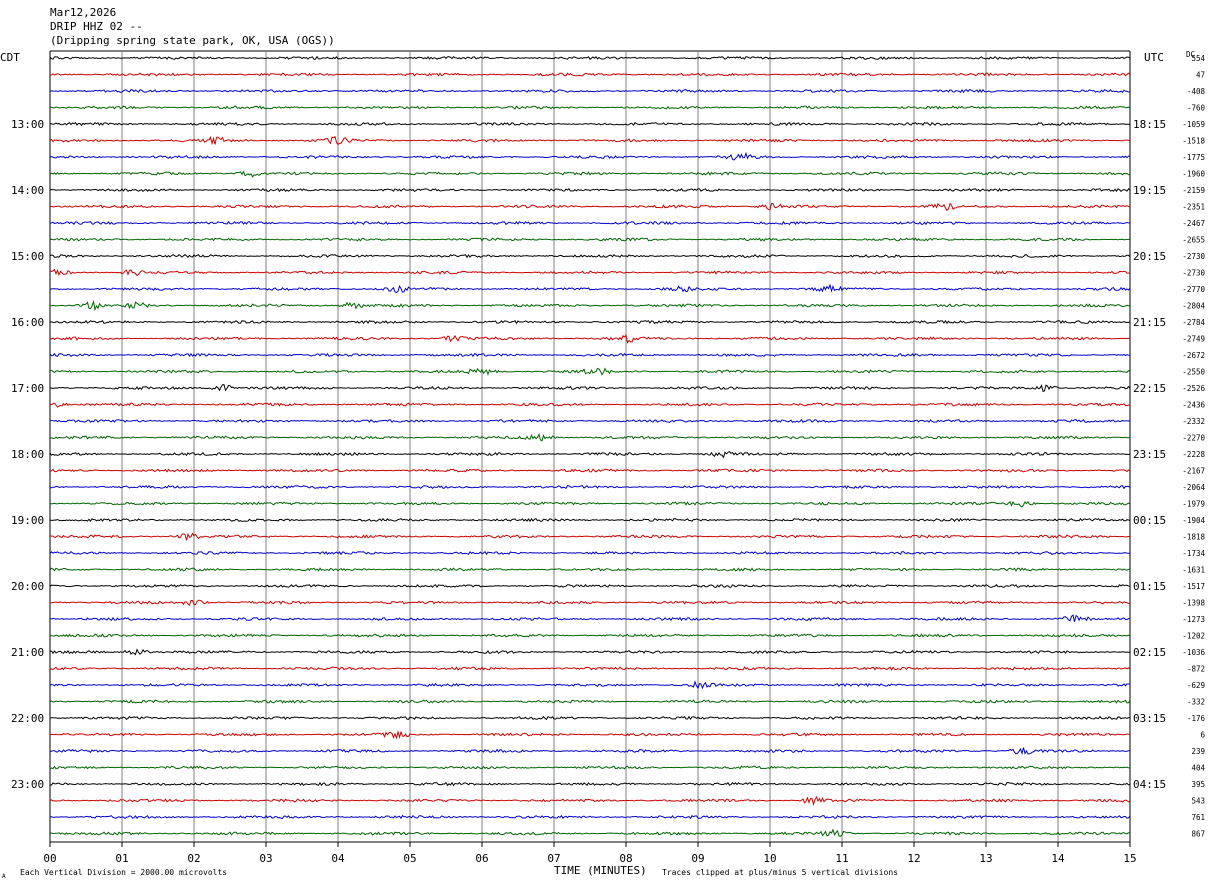  Describe the element at coordinates (49, 858) in the screenshot. I see `x-tick-label-00: 00` at that location.